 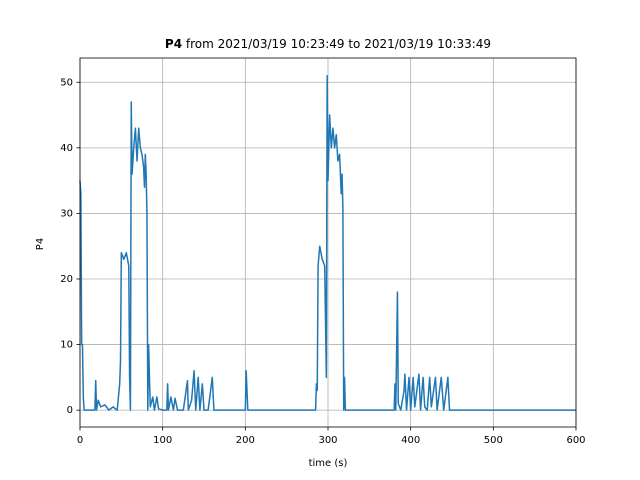 I want to click on y-tick-label: 0, so click(x=70, y=410).